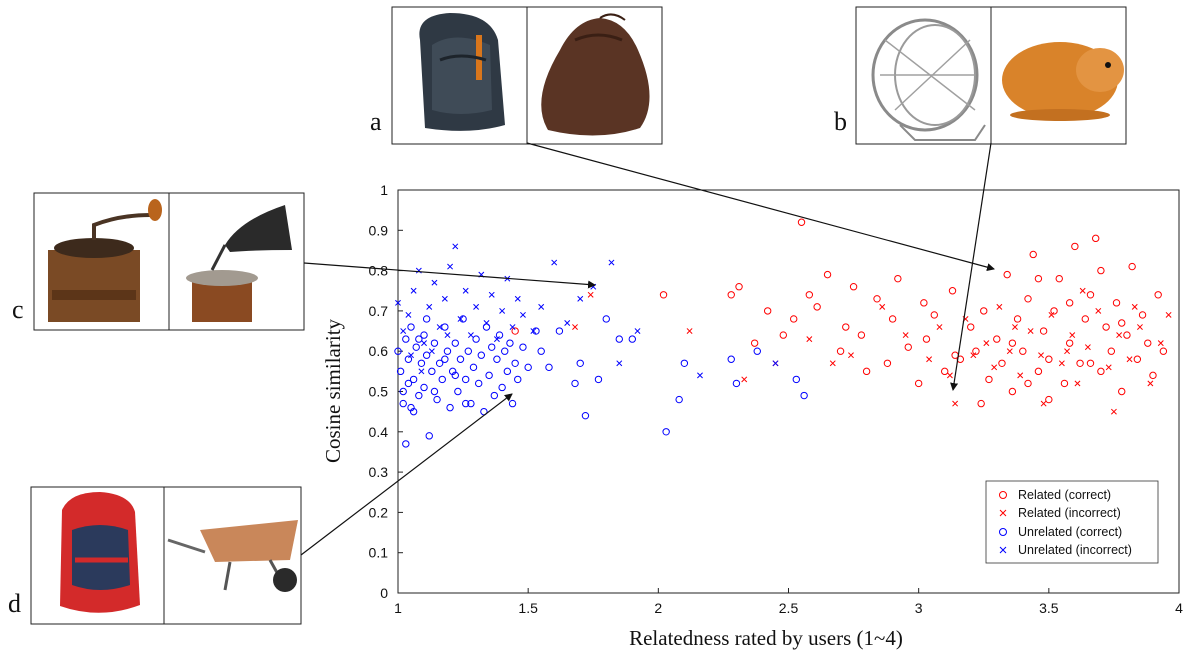 This screenshot has width=1184, height=656. Describe the element at coordinates (398, 608) in the screenshot. I see `x-tick-label: 1` at that location.